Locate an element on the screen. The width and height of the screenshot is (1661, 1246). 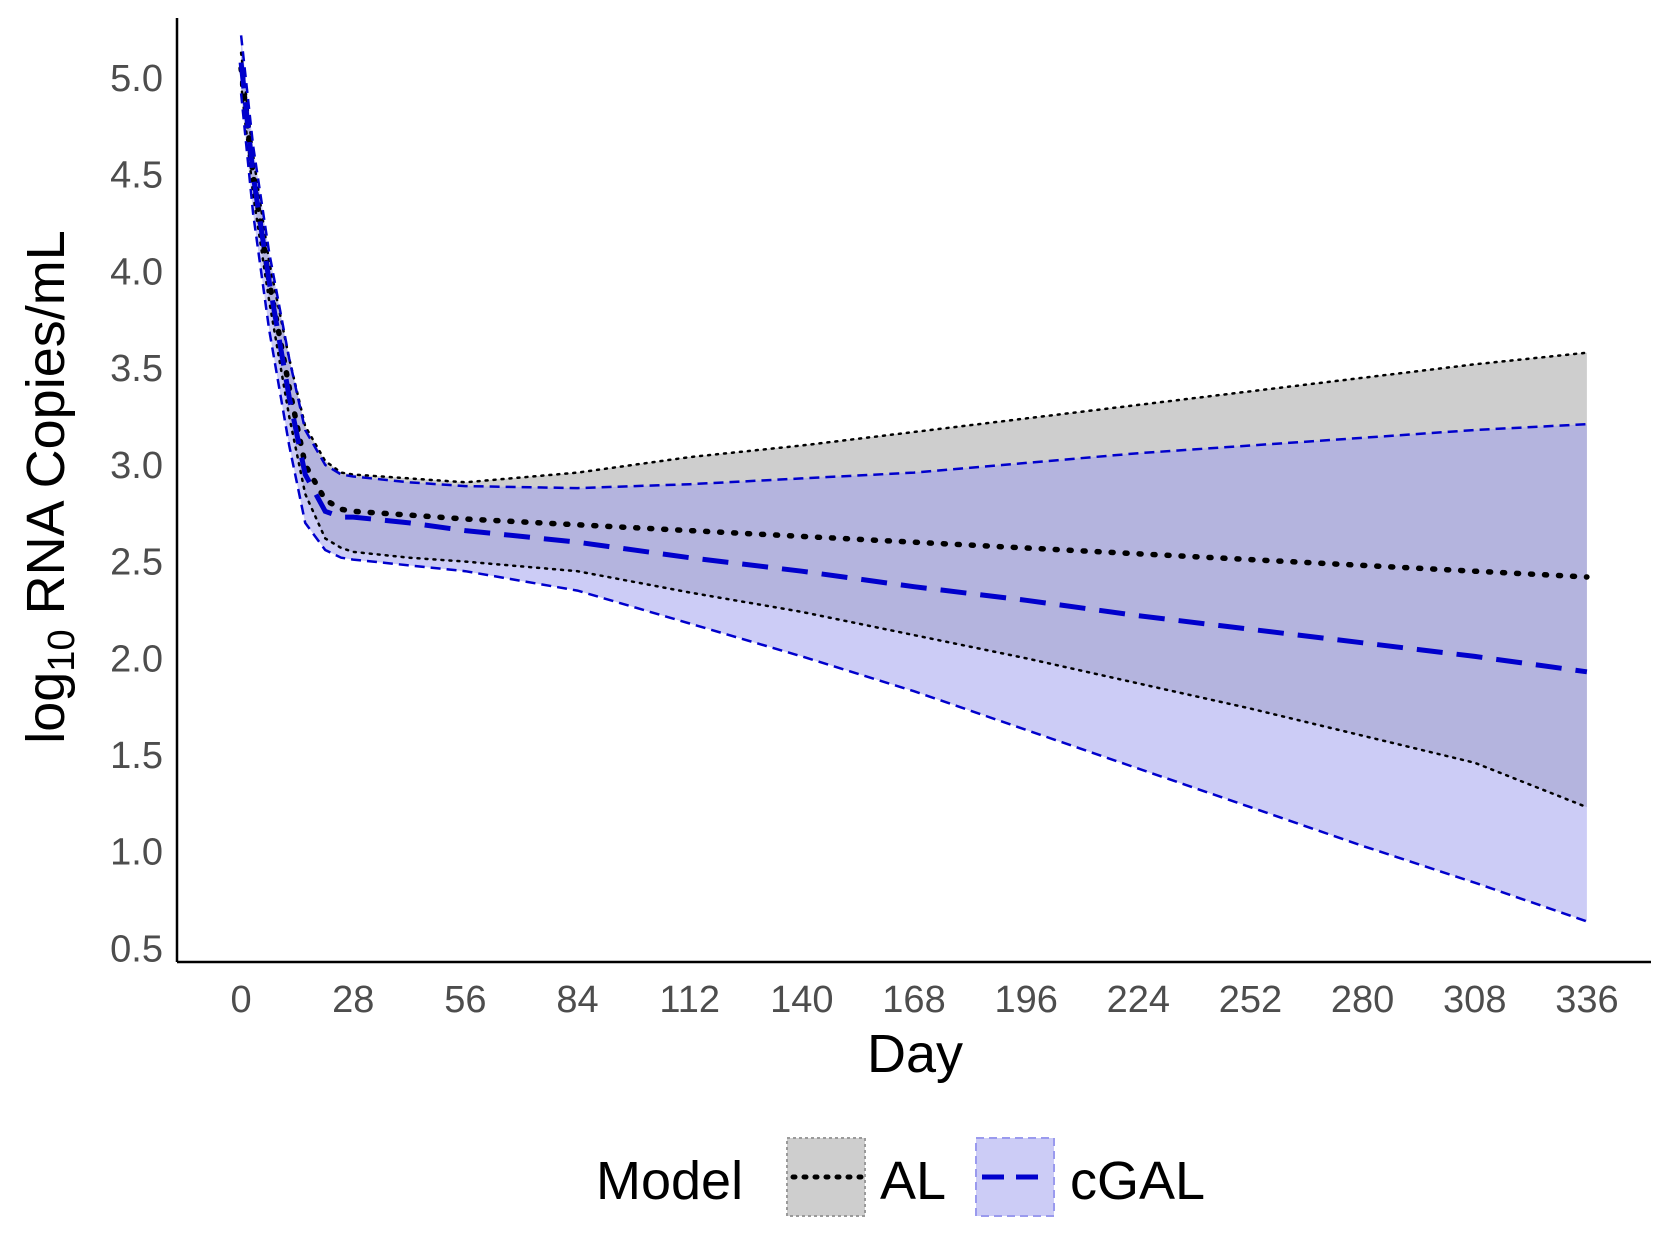
legend-label-al: AL is located at coordinates (913, 1181).